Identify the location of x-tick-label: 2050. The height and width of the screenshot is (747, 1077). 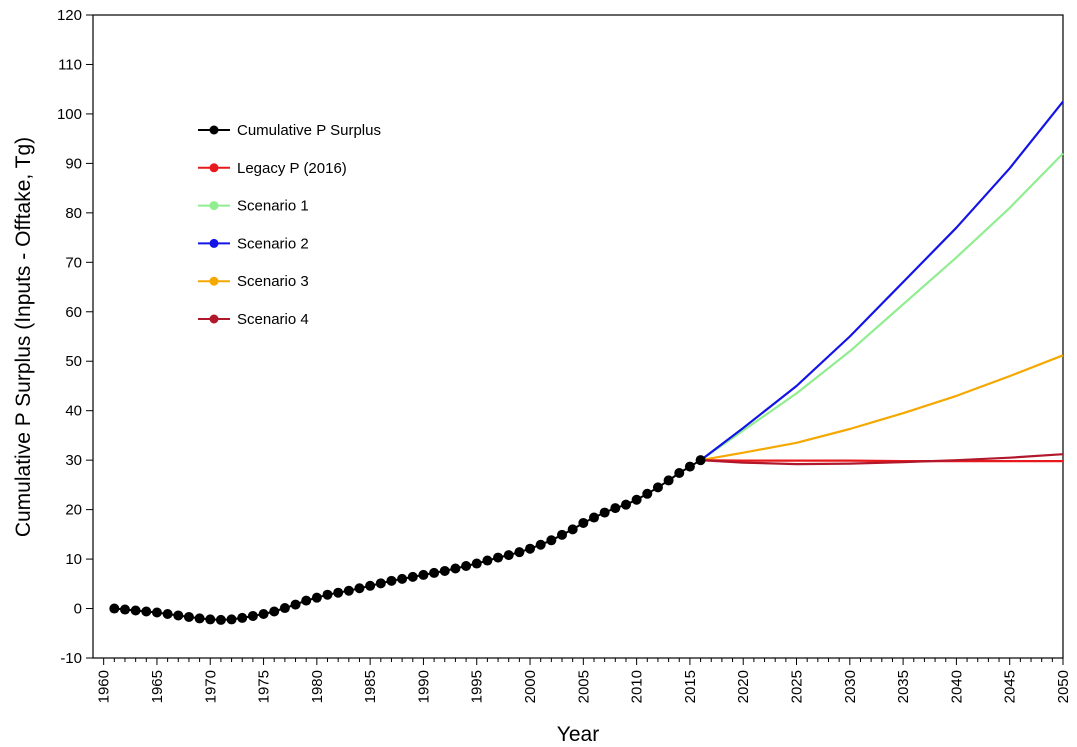
(1063, 686).